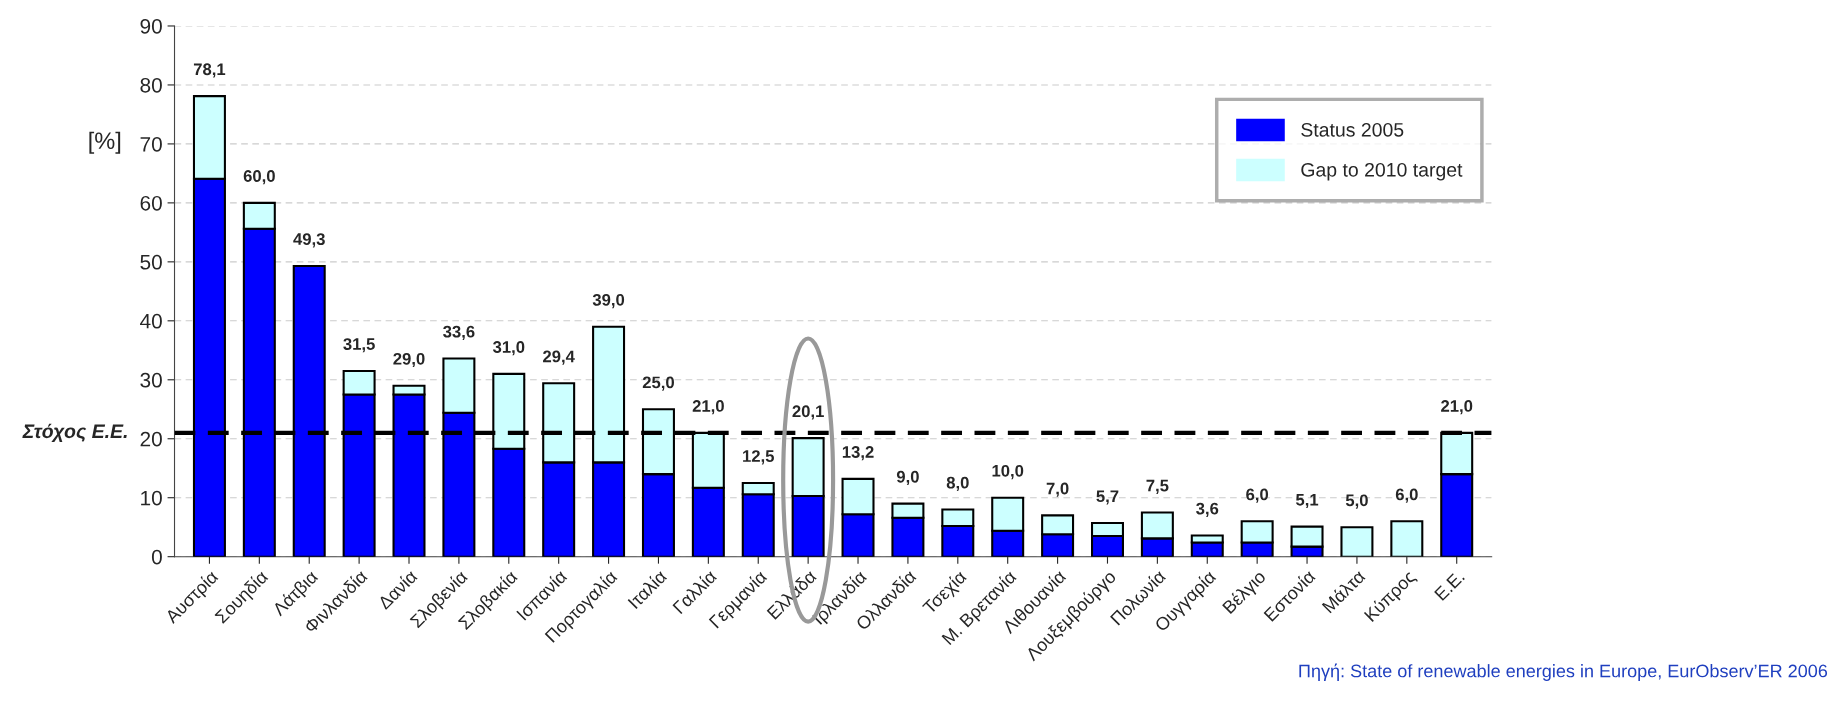 Image resolution: width=1837 pixels, height=702 pixels. I want to click on total-label: 29,0, so click(409, 360).